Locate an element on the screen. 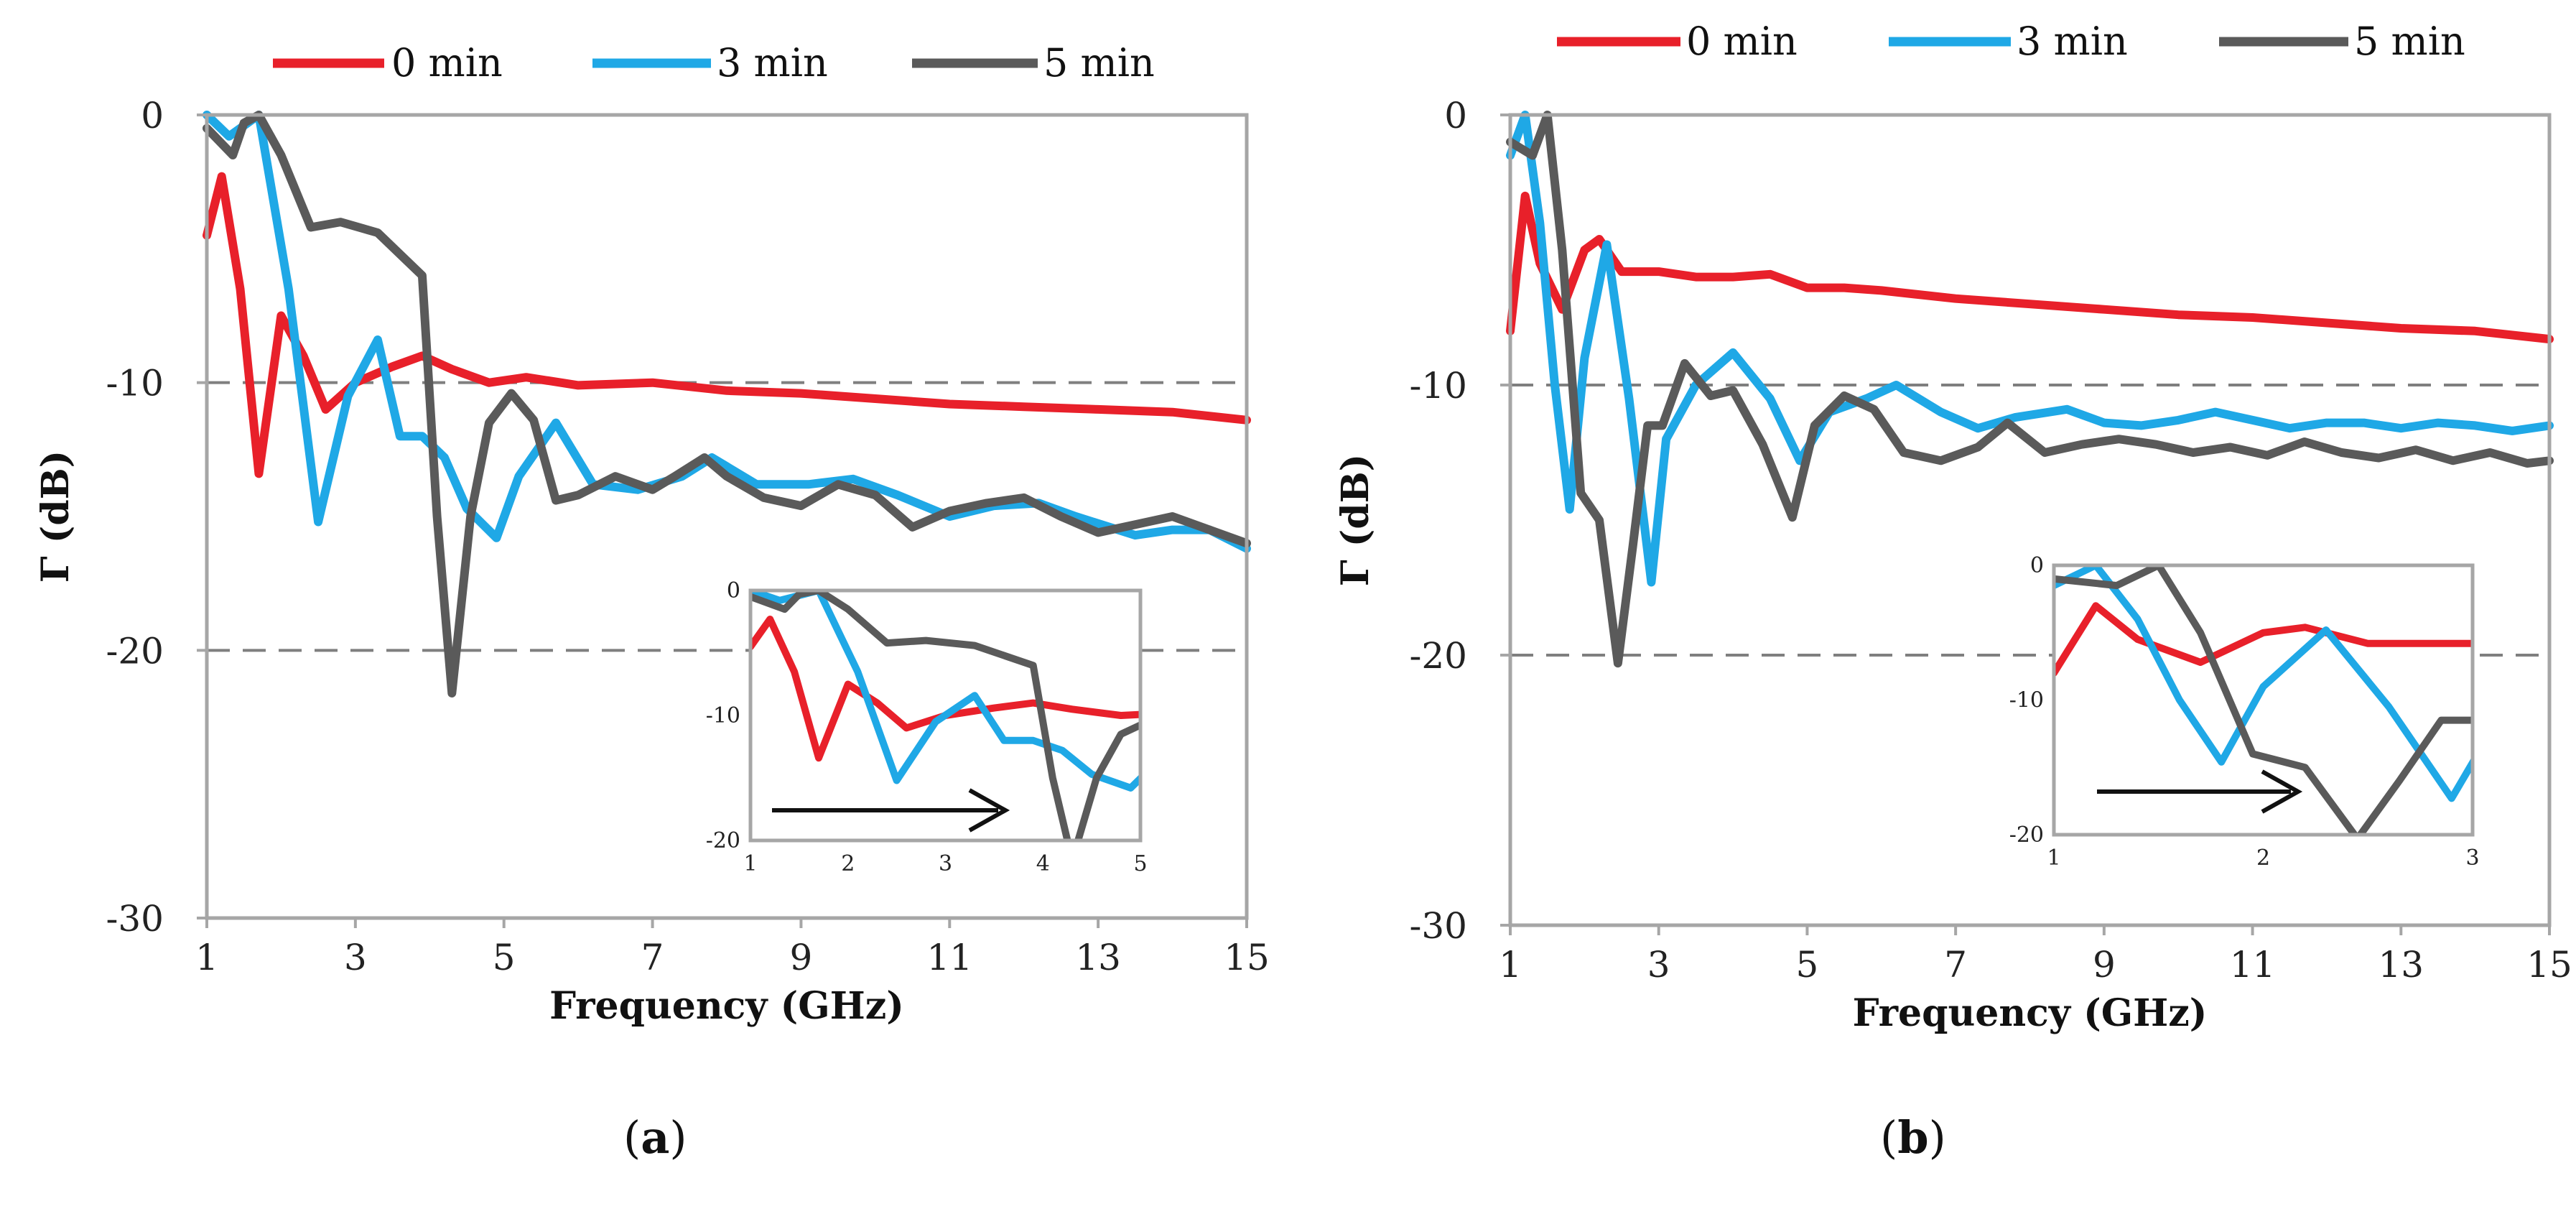 This screenshot has width=2576, height=1214. legend-a-label-1: 3 min is located at coordinates (772, 62).